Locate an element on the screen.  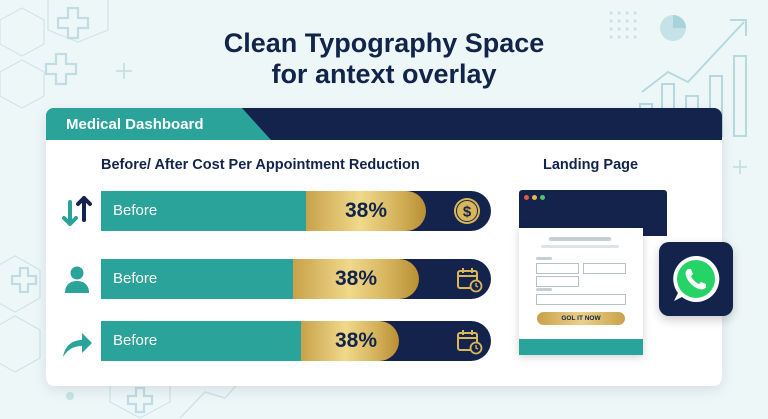
headline-line-1: Clean Typography Space is located at coordinates (384, 43).